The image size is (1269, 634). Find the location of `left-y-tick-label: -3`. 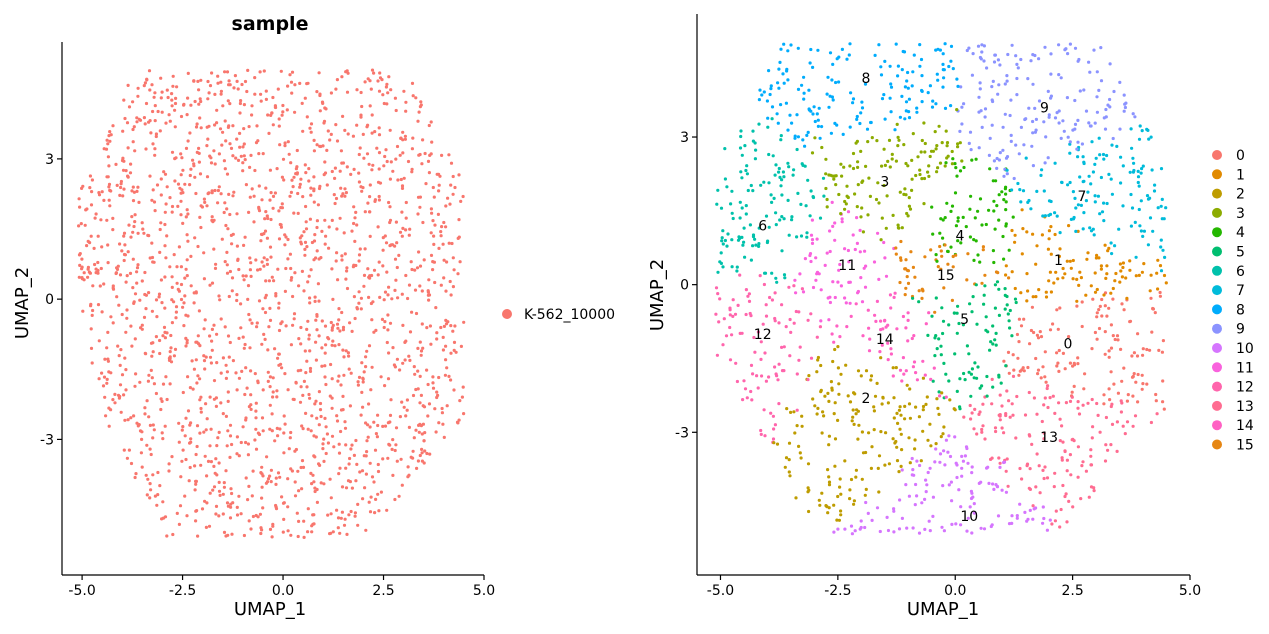

left-y-tick-label: -3 is located at coordinates (47, 440).